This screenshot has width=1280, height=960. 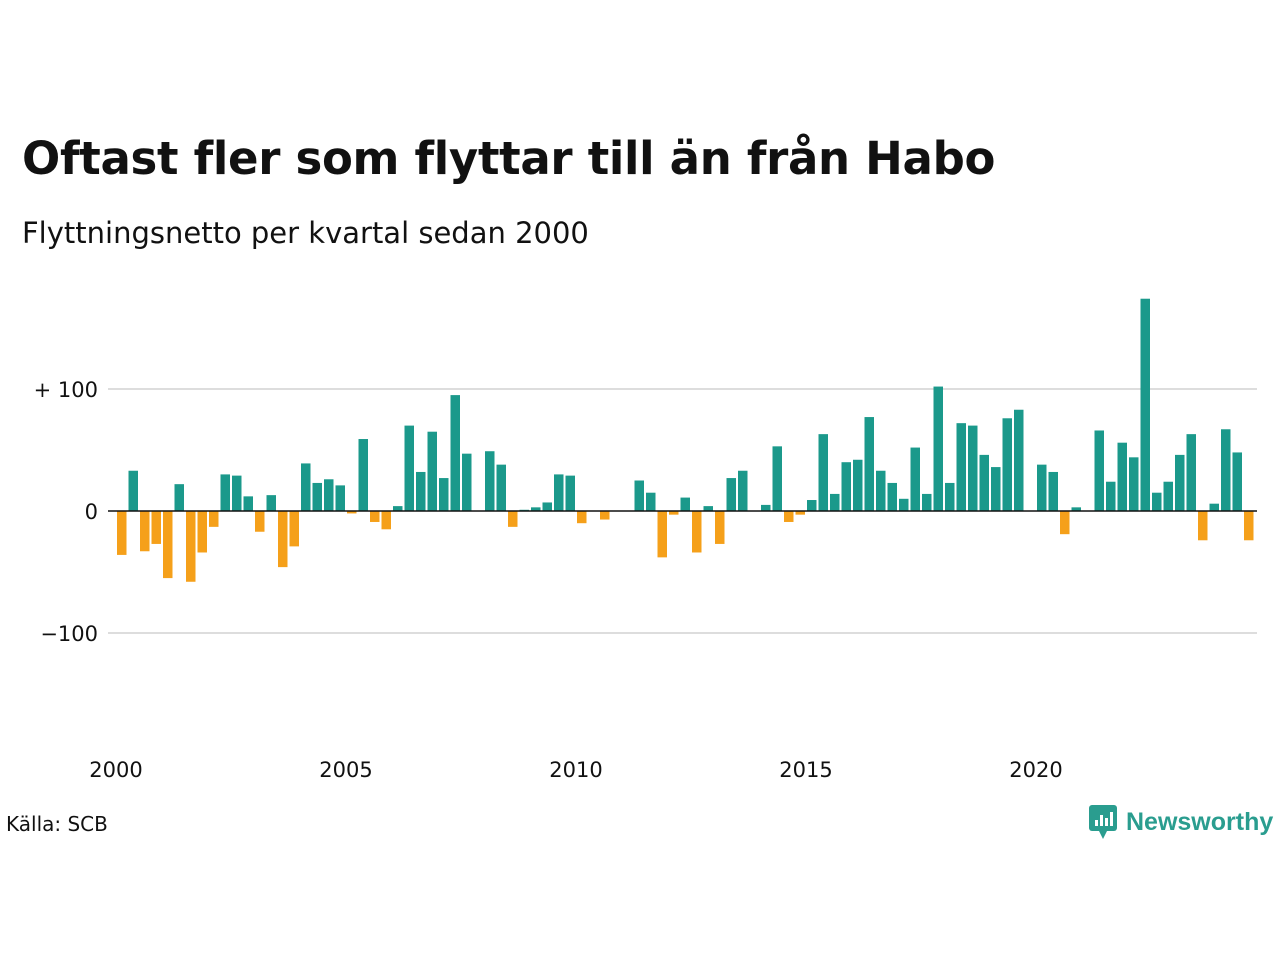 I want to click on x-tick-label: 2005, so click(x=345, y=770).